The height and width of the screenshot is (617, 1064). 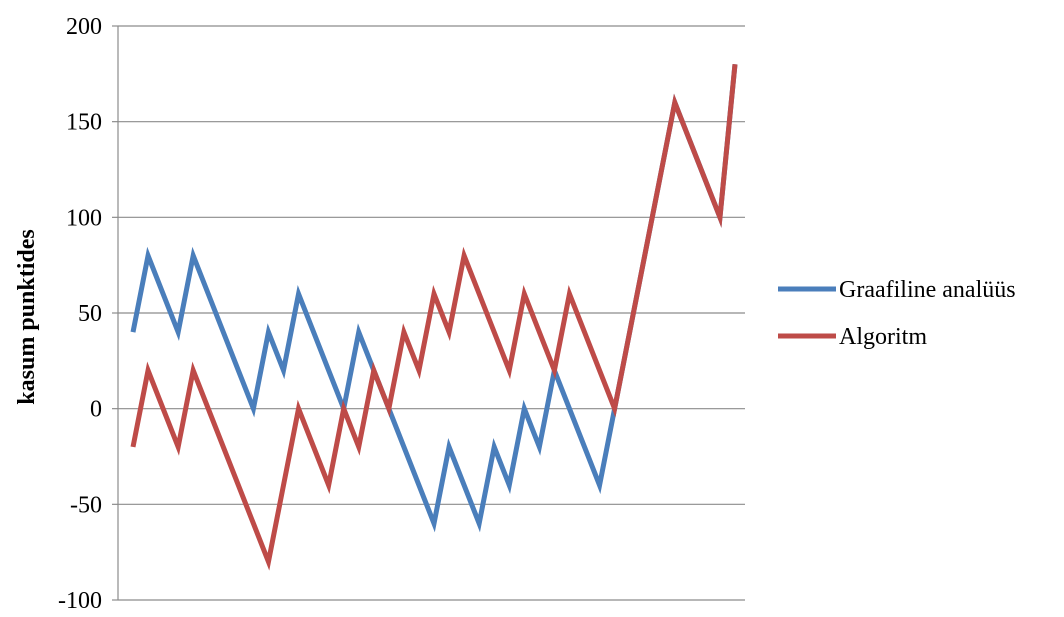 What do you see at coordinates (883, 337) in the screenshot?
I see `legend-label: Algoritm` at bounding box center [883, 337].